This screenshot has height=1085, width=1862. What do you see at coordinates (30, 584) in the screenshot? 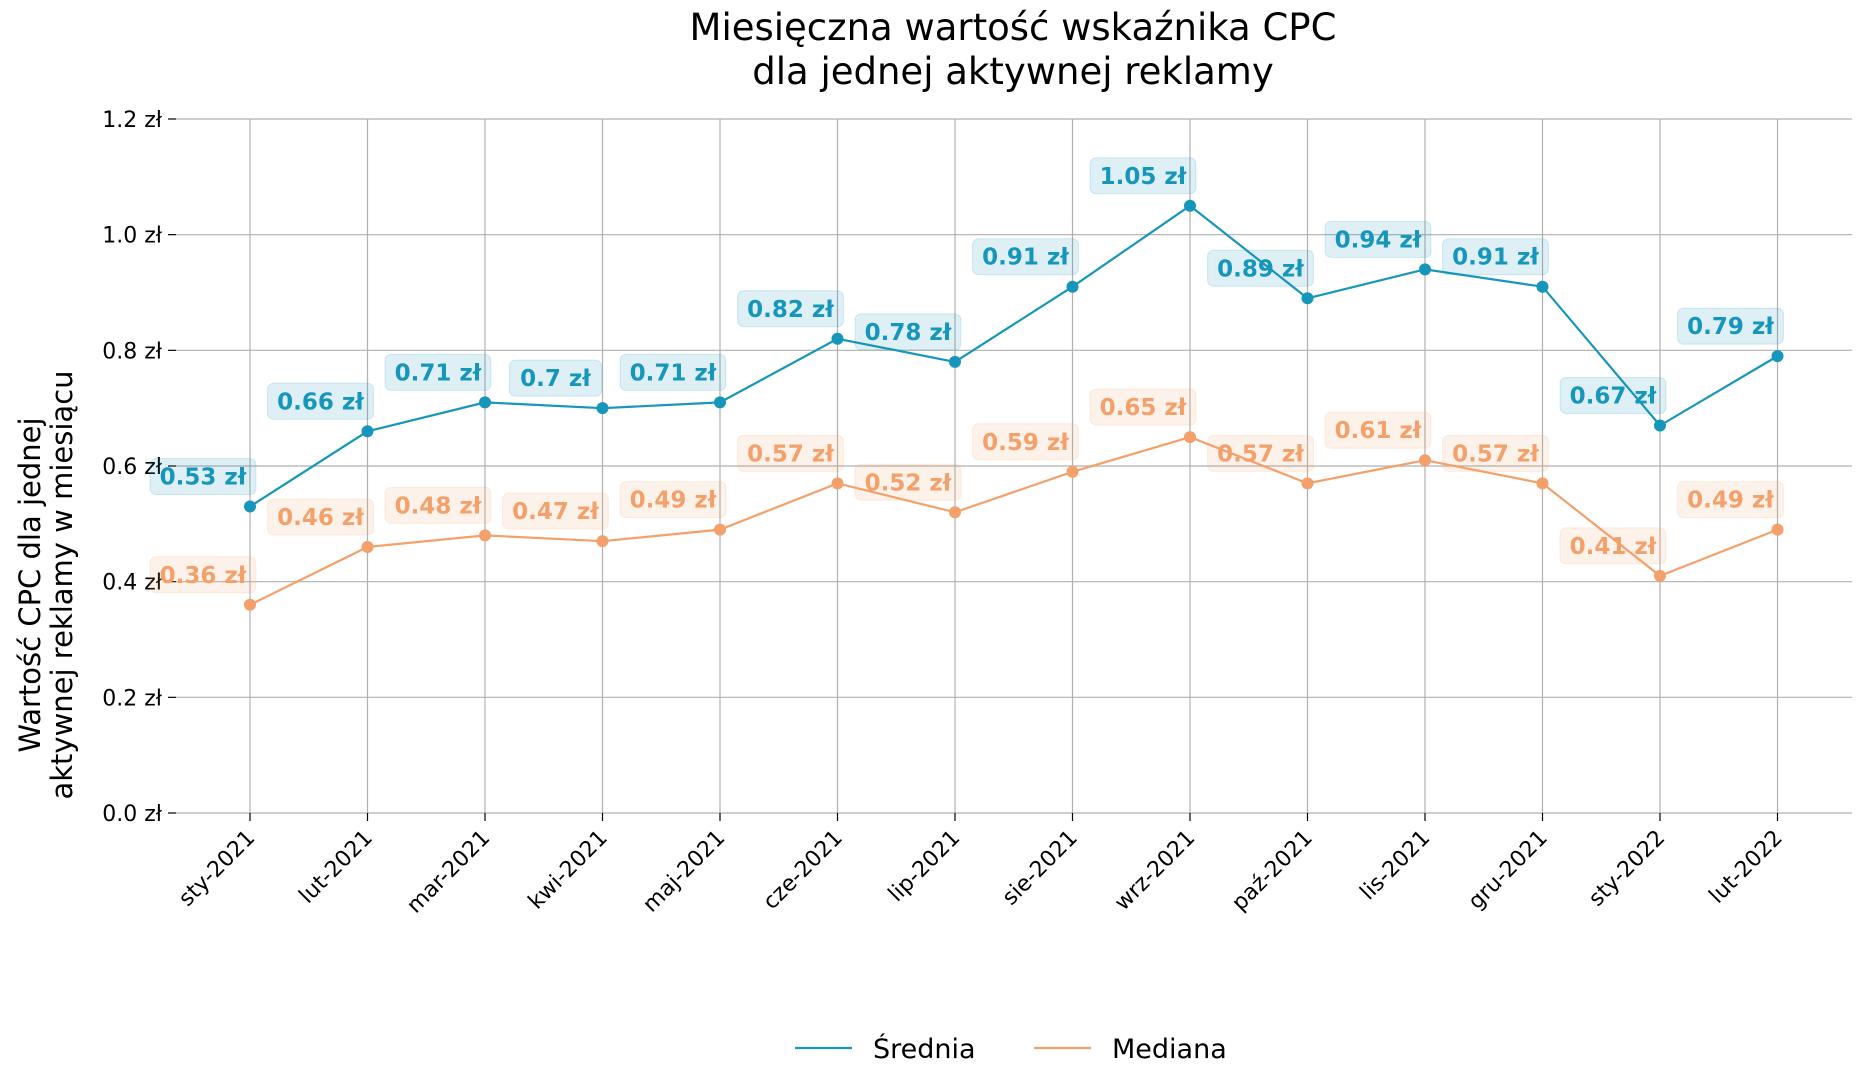
I see `y-axis-label-line1: Wartość CPC dla jednej` at bounding box center [30, 584].